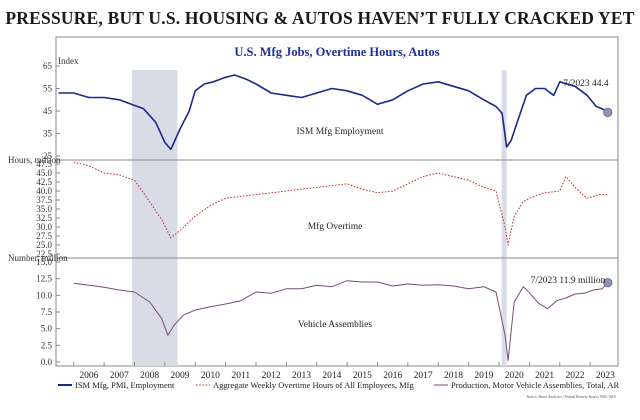 The width and height of the screenshot is (640, 420). Describe the element at coordinates (586, 84) in the screenshot. I see `latest-value-annotation: 7/2023 44.4` at that location.